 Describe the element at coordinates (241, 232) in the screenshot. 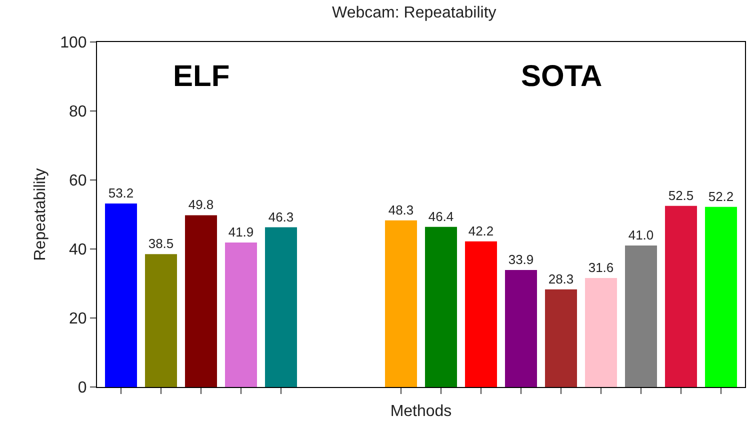

I see `data-label: 41.9` at that location.